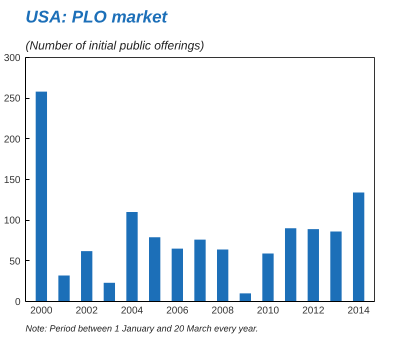 The image size is (394, 338). What do you see at coordinates (41, 311) in the screenshot?
I see `x-tick-label: 2000` at bounding box center [41, 311].